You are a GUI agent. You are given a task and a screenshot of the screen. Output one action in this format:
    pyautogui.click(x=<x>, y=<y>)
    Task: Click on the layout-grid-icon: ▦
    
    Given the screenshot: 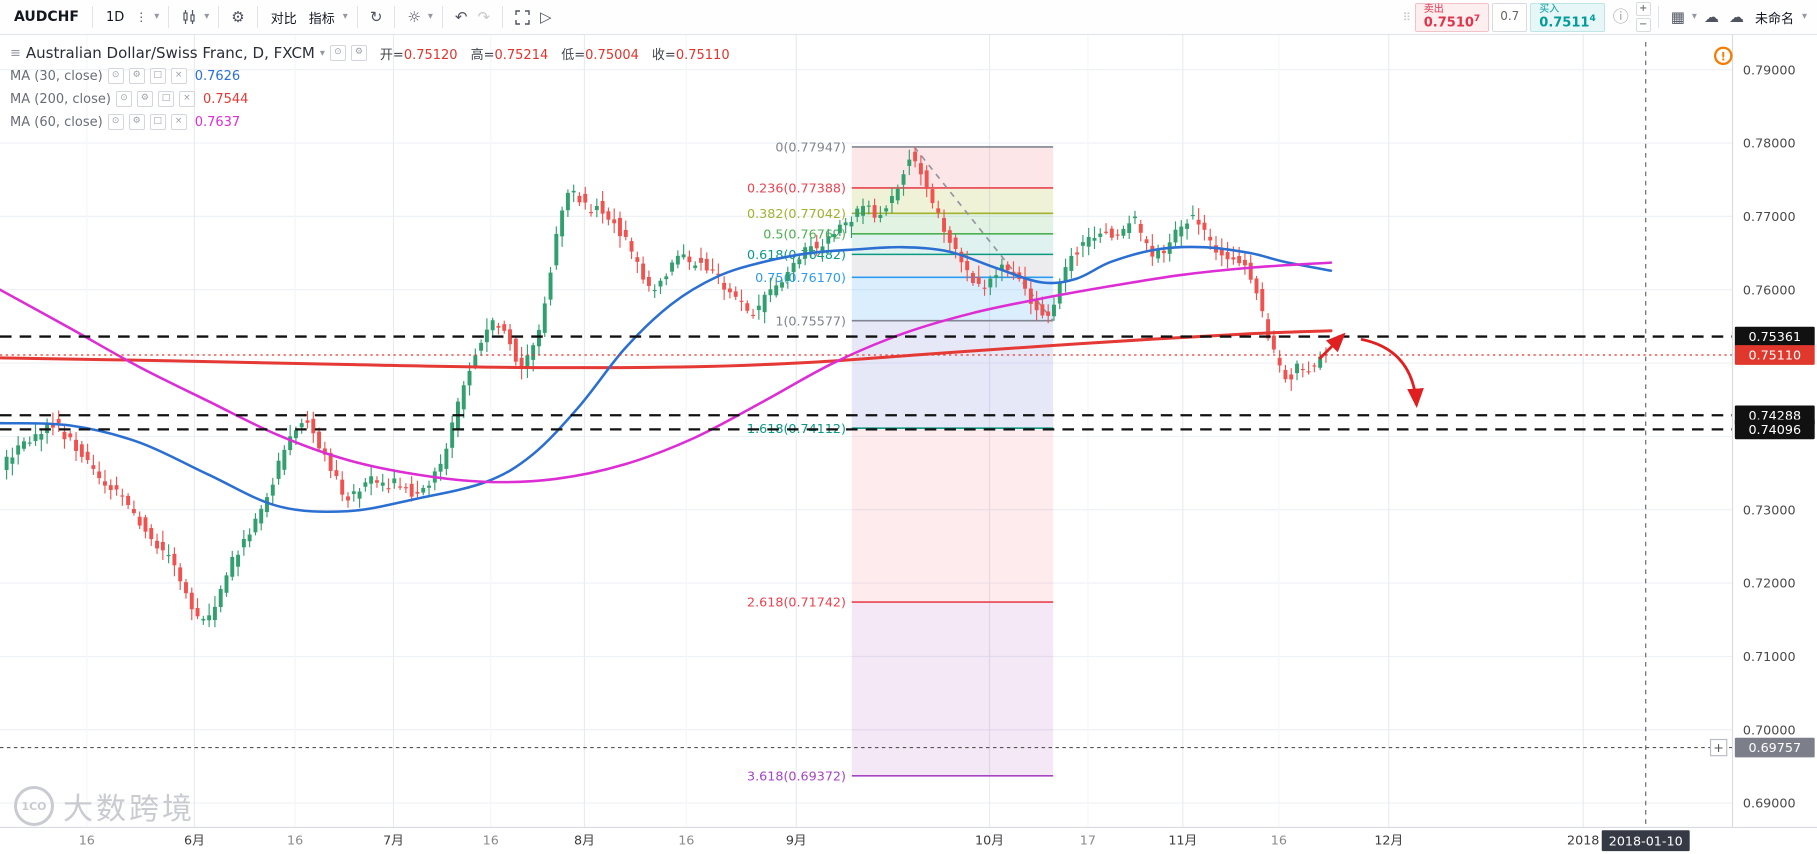 What is the action you would take?
    pyautogui.click(x=1677, y=16)
    